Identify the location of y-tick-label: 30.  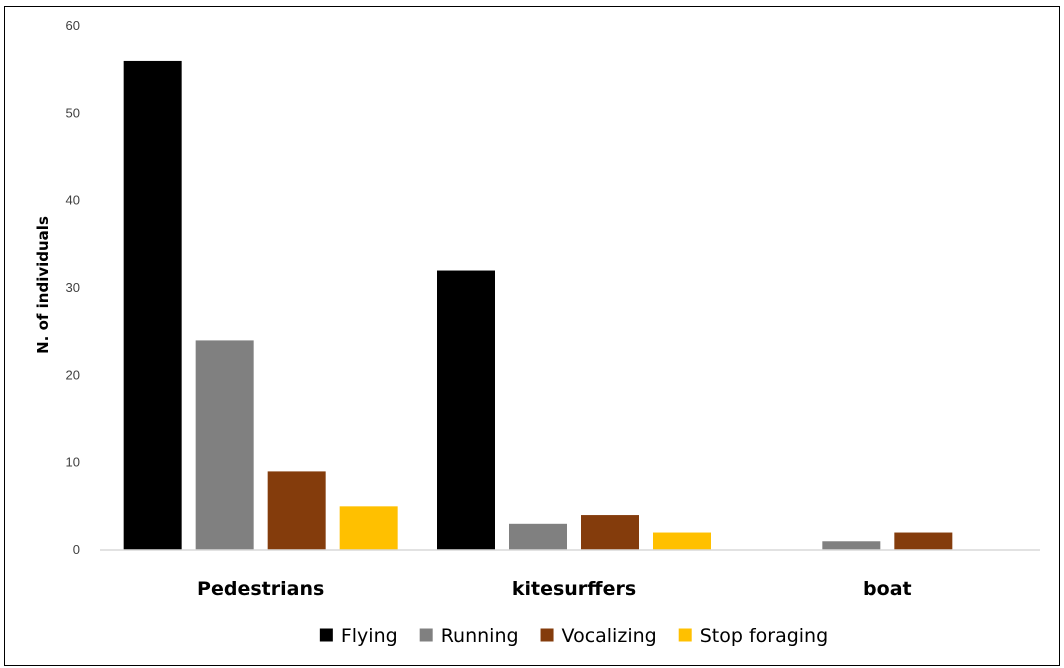
(73, 287).